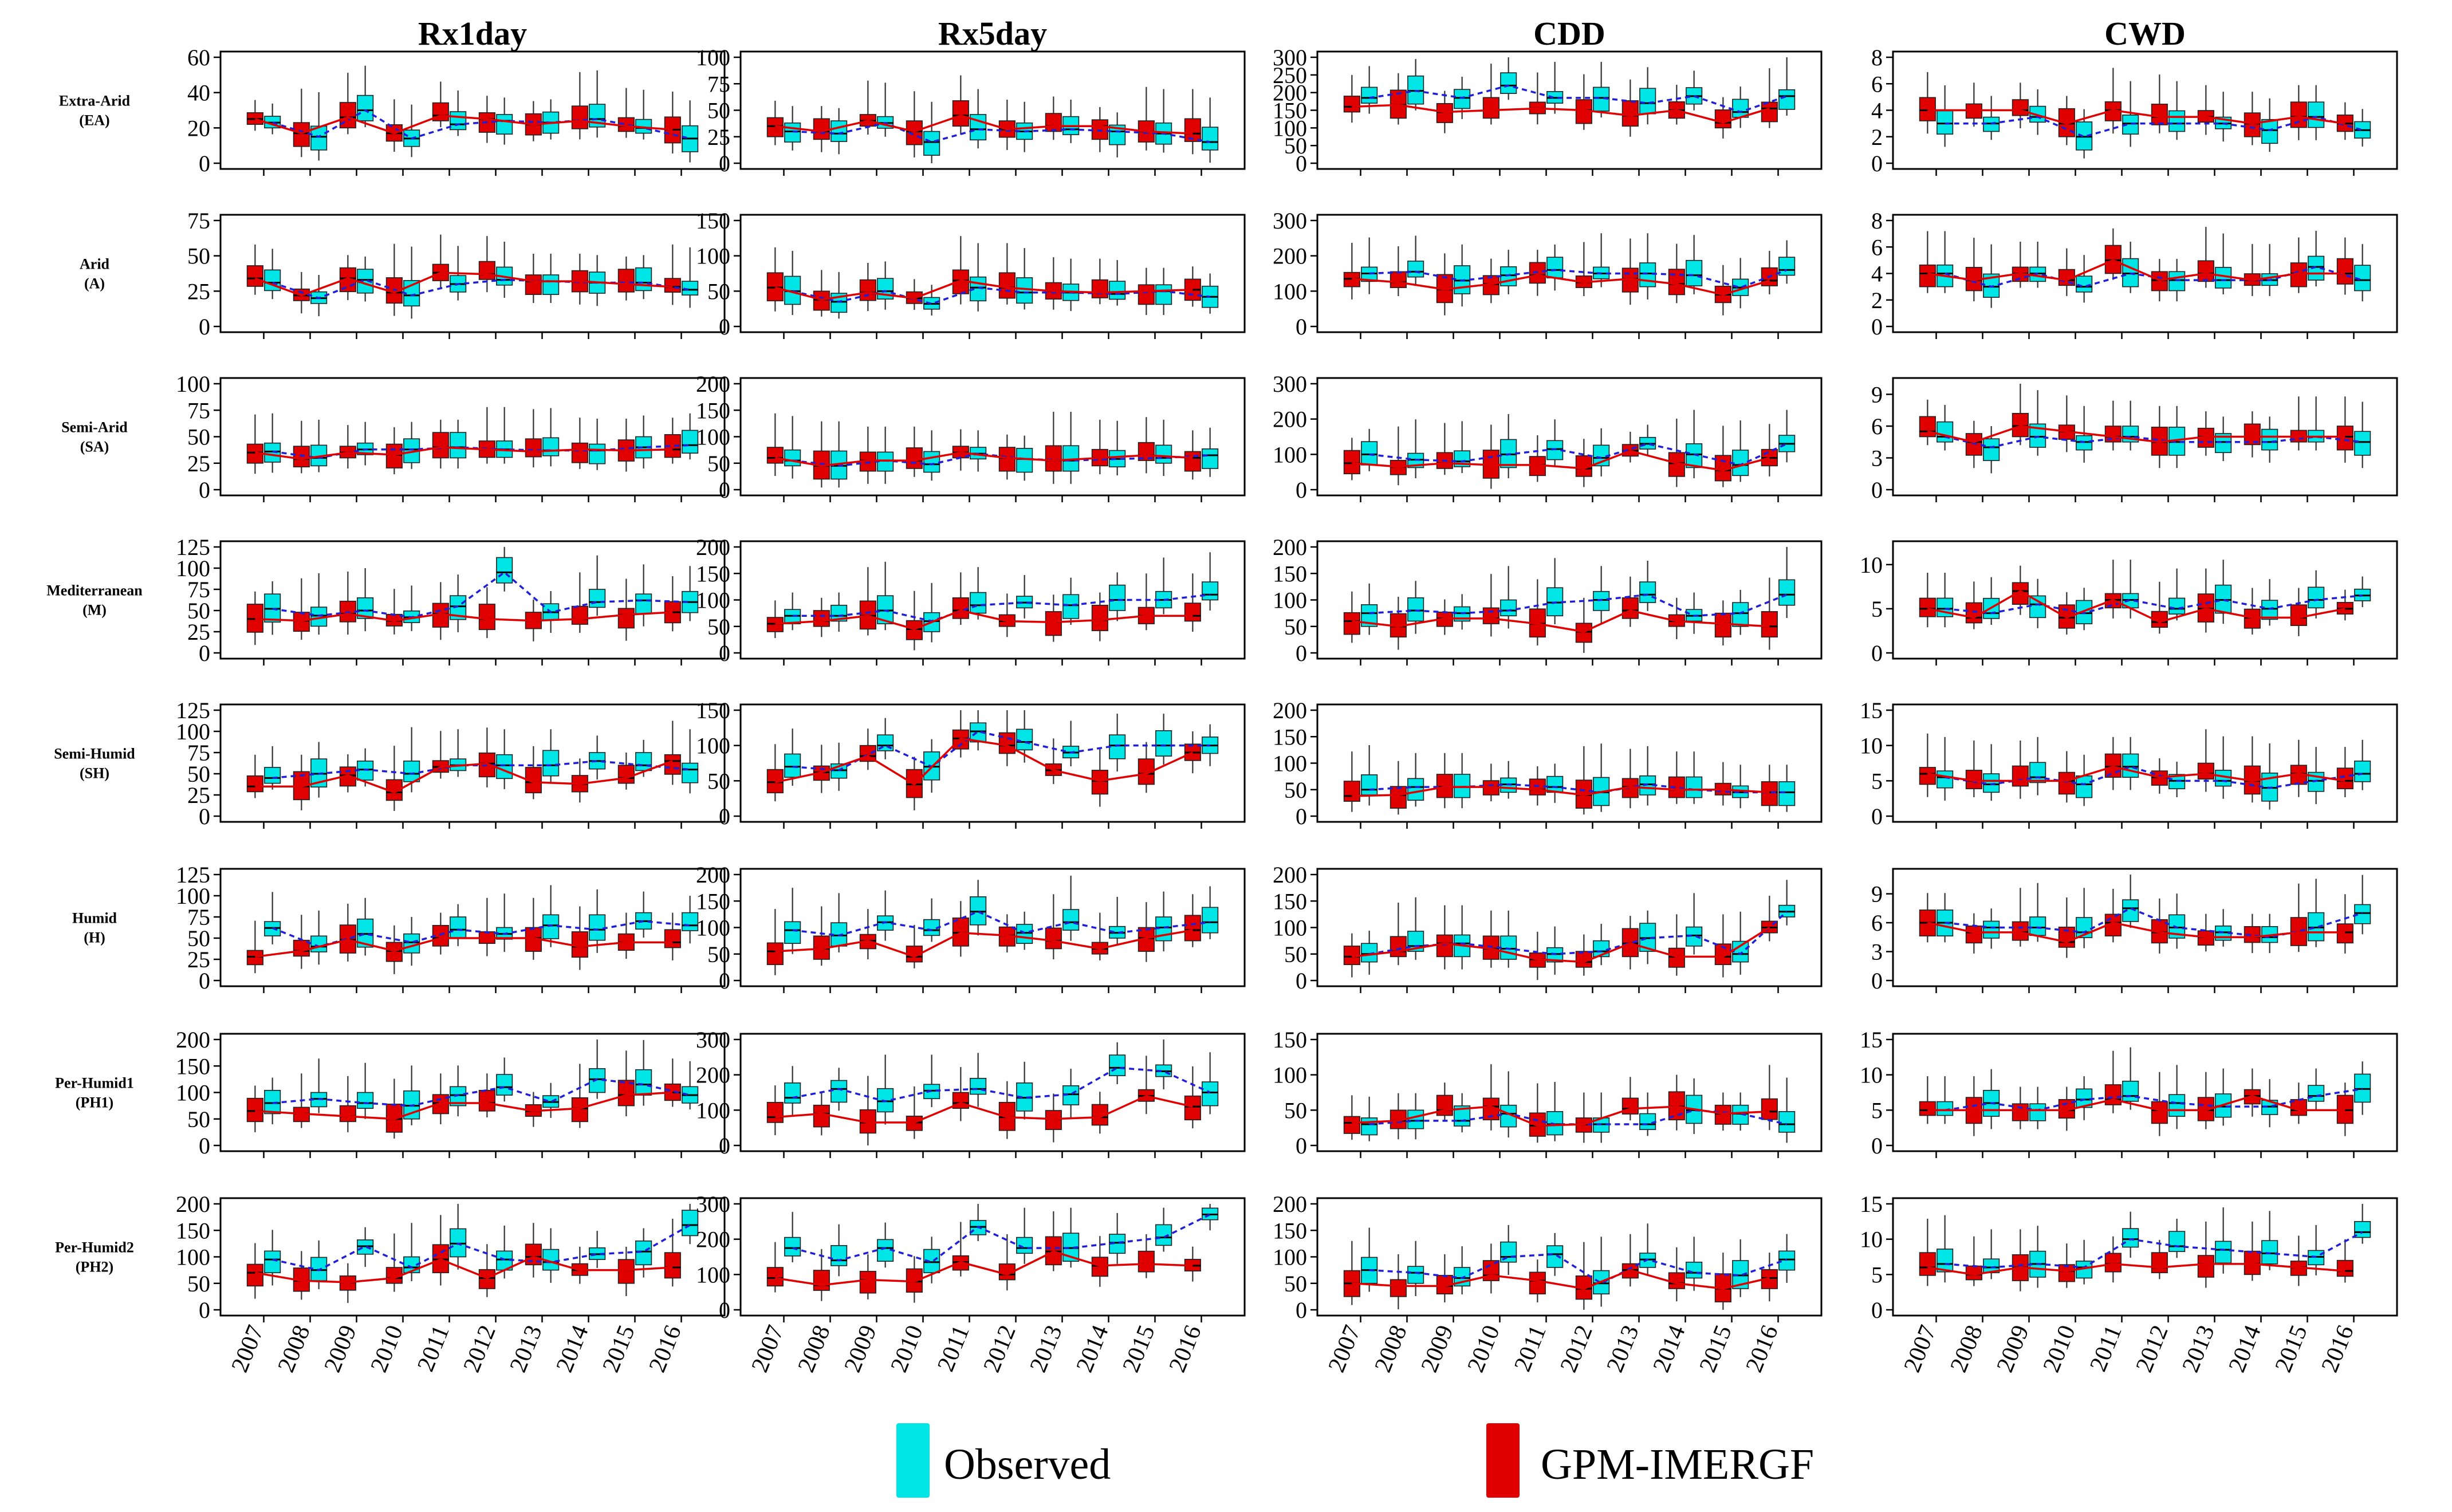 The image size is (2452, 1512). Describe the element at coordinates (1871, 565) in the screenshot. I see `y-tick-label: 10` at that location.